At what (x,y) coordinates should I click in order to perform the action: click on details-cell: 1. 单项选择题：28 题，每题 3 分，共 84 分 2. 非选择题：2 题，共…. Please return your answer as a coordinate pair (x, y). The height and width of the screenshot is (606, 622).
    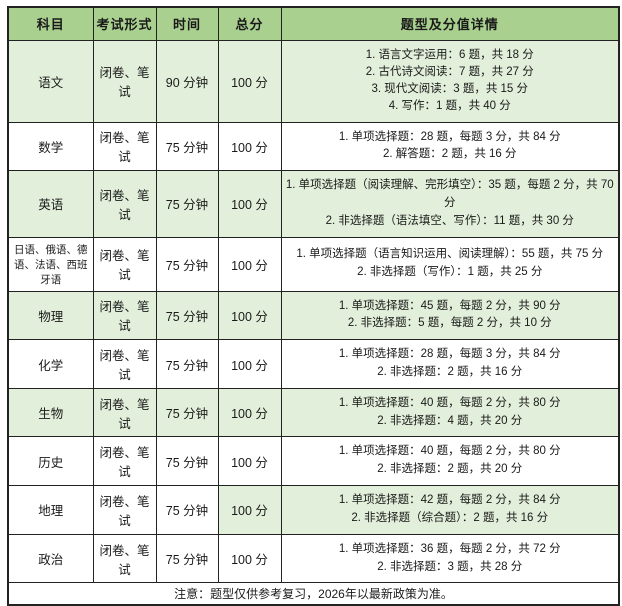
    Looking at the image, I should click on (450, 364).